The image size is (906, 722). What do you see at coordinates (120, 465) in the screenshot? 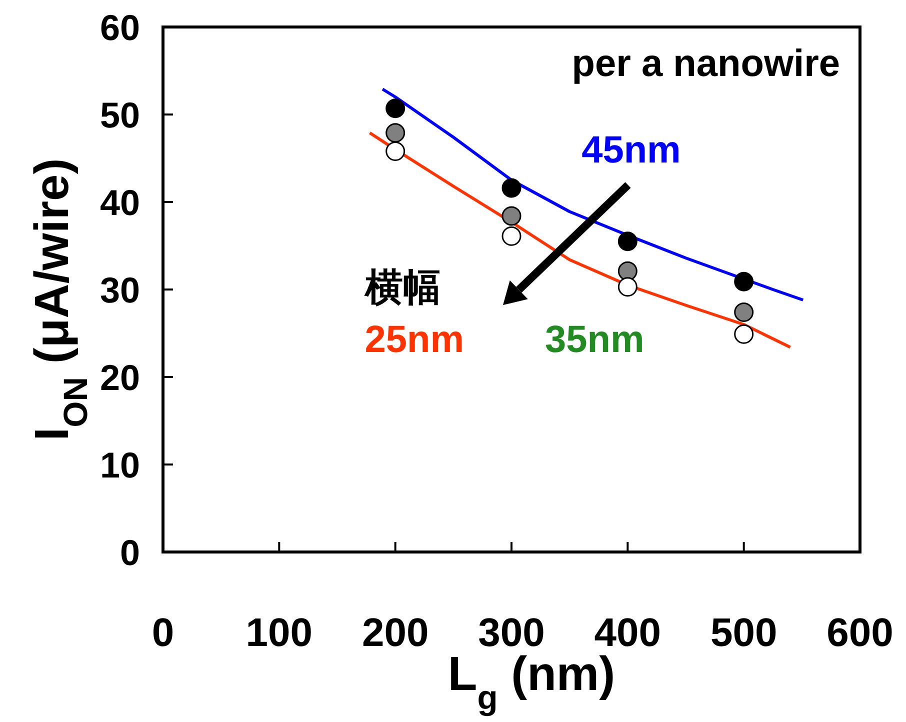
I see `y-tick-label: 10` at bounding box center [120, 465].